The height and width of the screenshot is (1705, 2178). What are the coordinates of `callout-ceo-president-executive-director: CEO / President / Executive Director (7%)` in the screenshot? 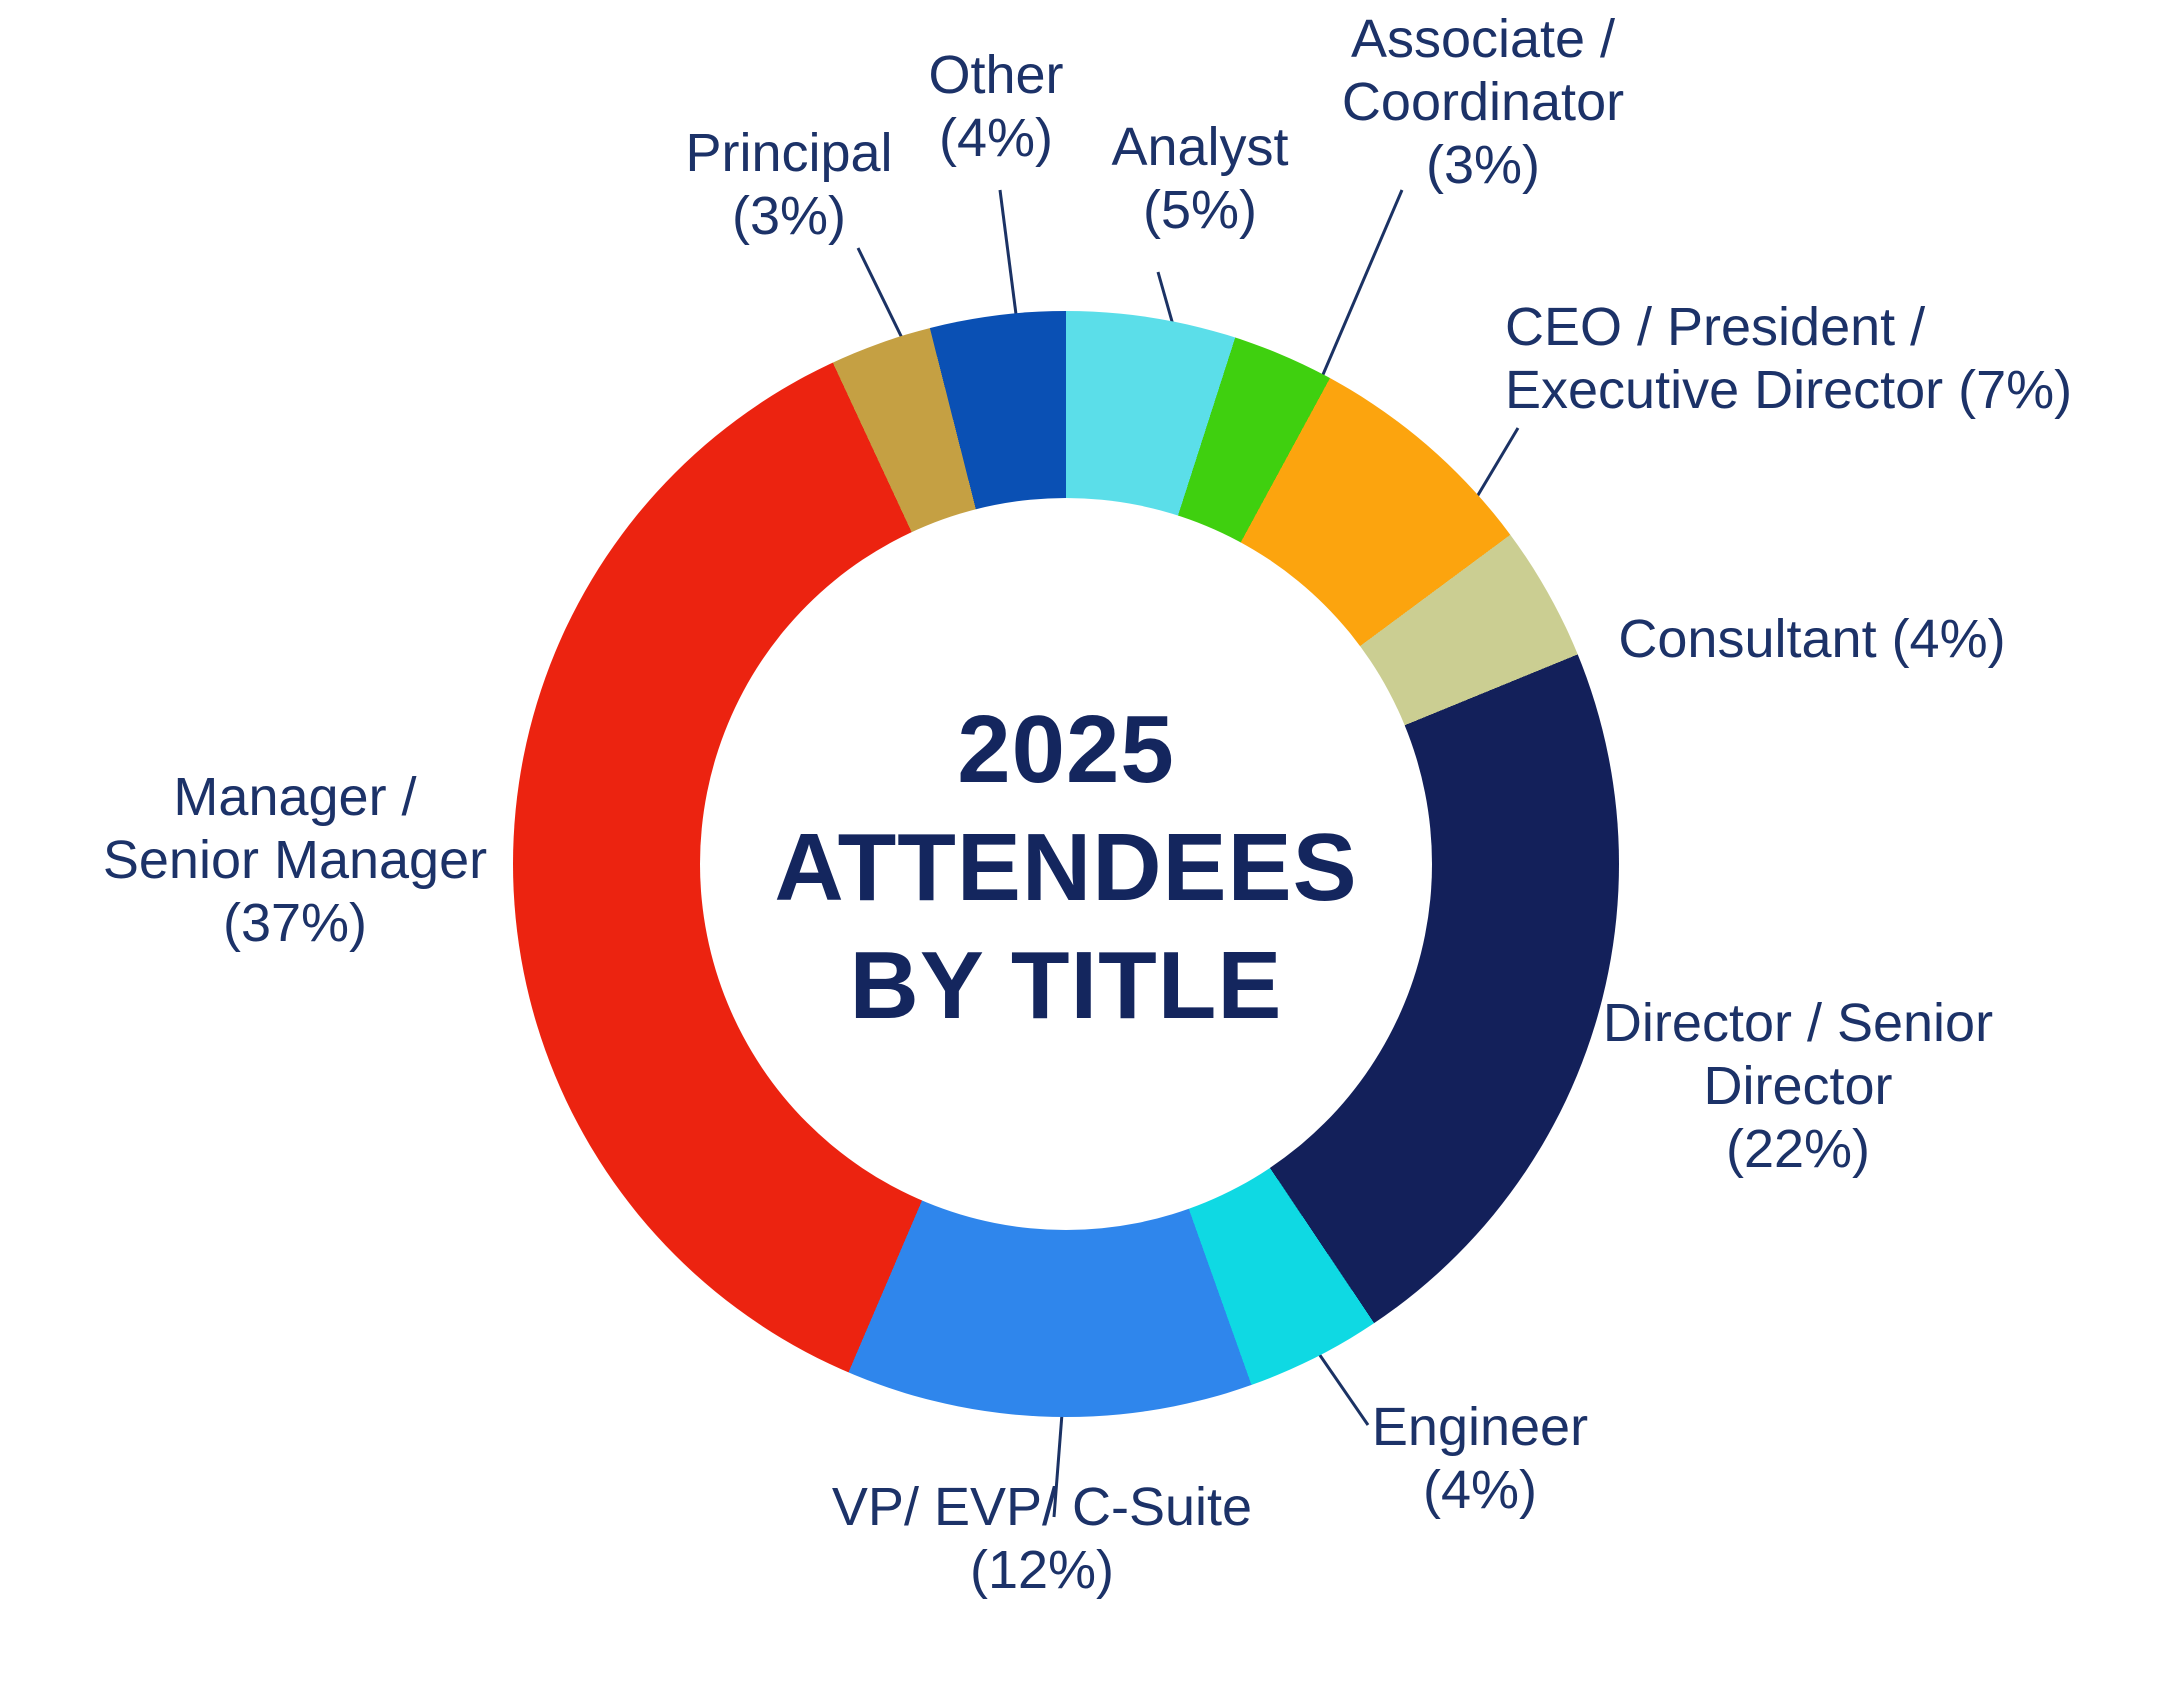 It's located at (1788, 359).